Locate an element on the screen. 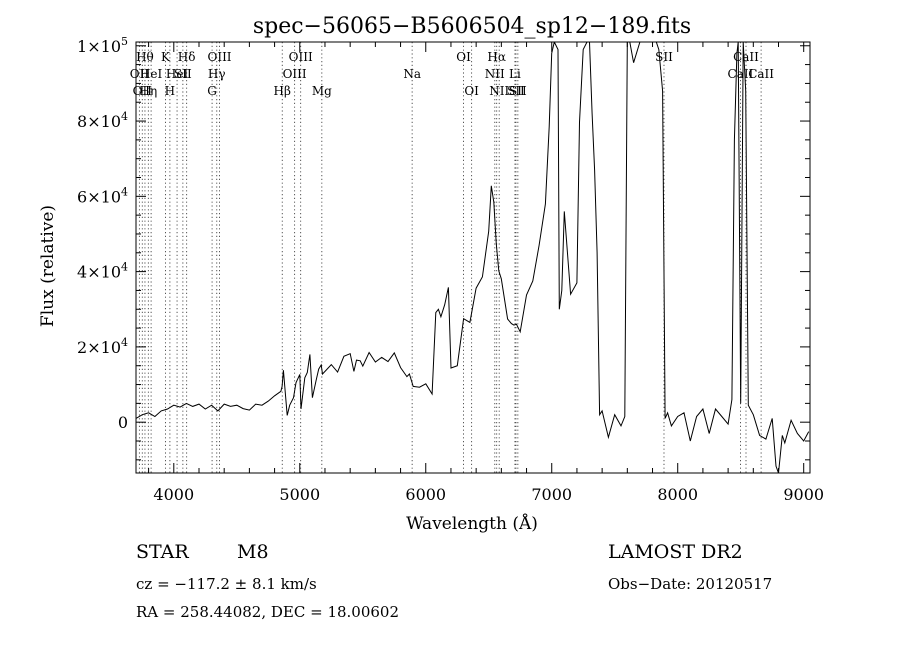 The image size is (900, 650). coordinates-readout: RA = 258.44082, DEC = 18.00602 is located at coordinates (268, 612).